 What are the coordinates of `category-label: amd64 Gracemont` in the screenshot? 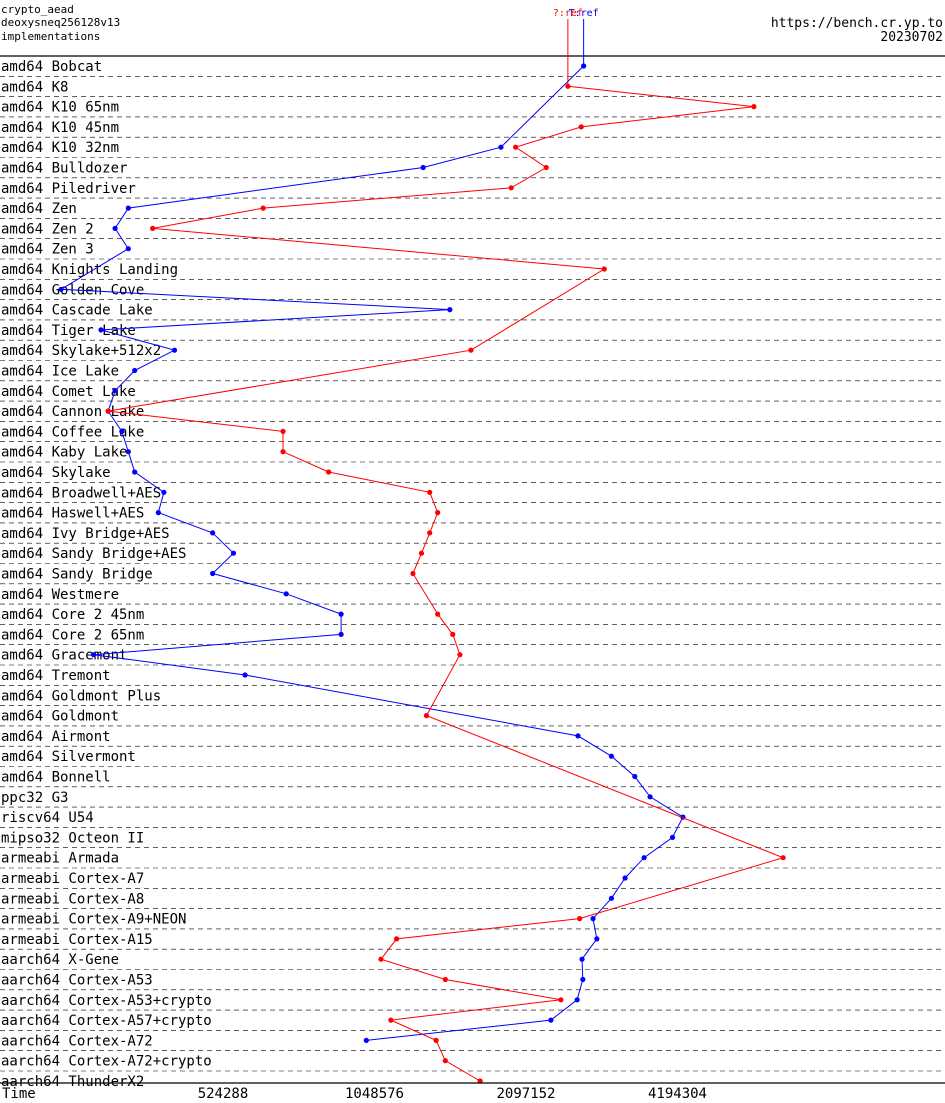 It's located at (64, 656).